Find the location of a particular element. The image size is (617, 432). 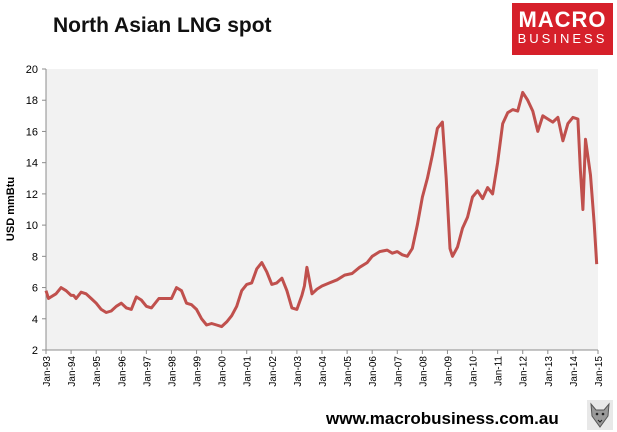

y-tick-label: 20 is located at coordinates (32, 70).